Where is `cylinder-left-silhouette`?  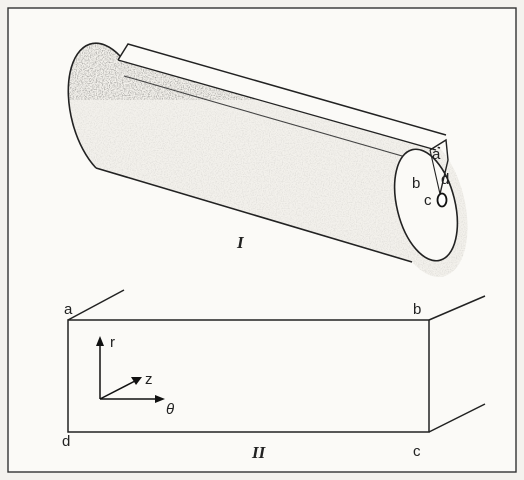
cylinder-left-silhouette is located at coordinates (94, 105).